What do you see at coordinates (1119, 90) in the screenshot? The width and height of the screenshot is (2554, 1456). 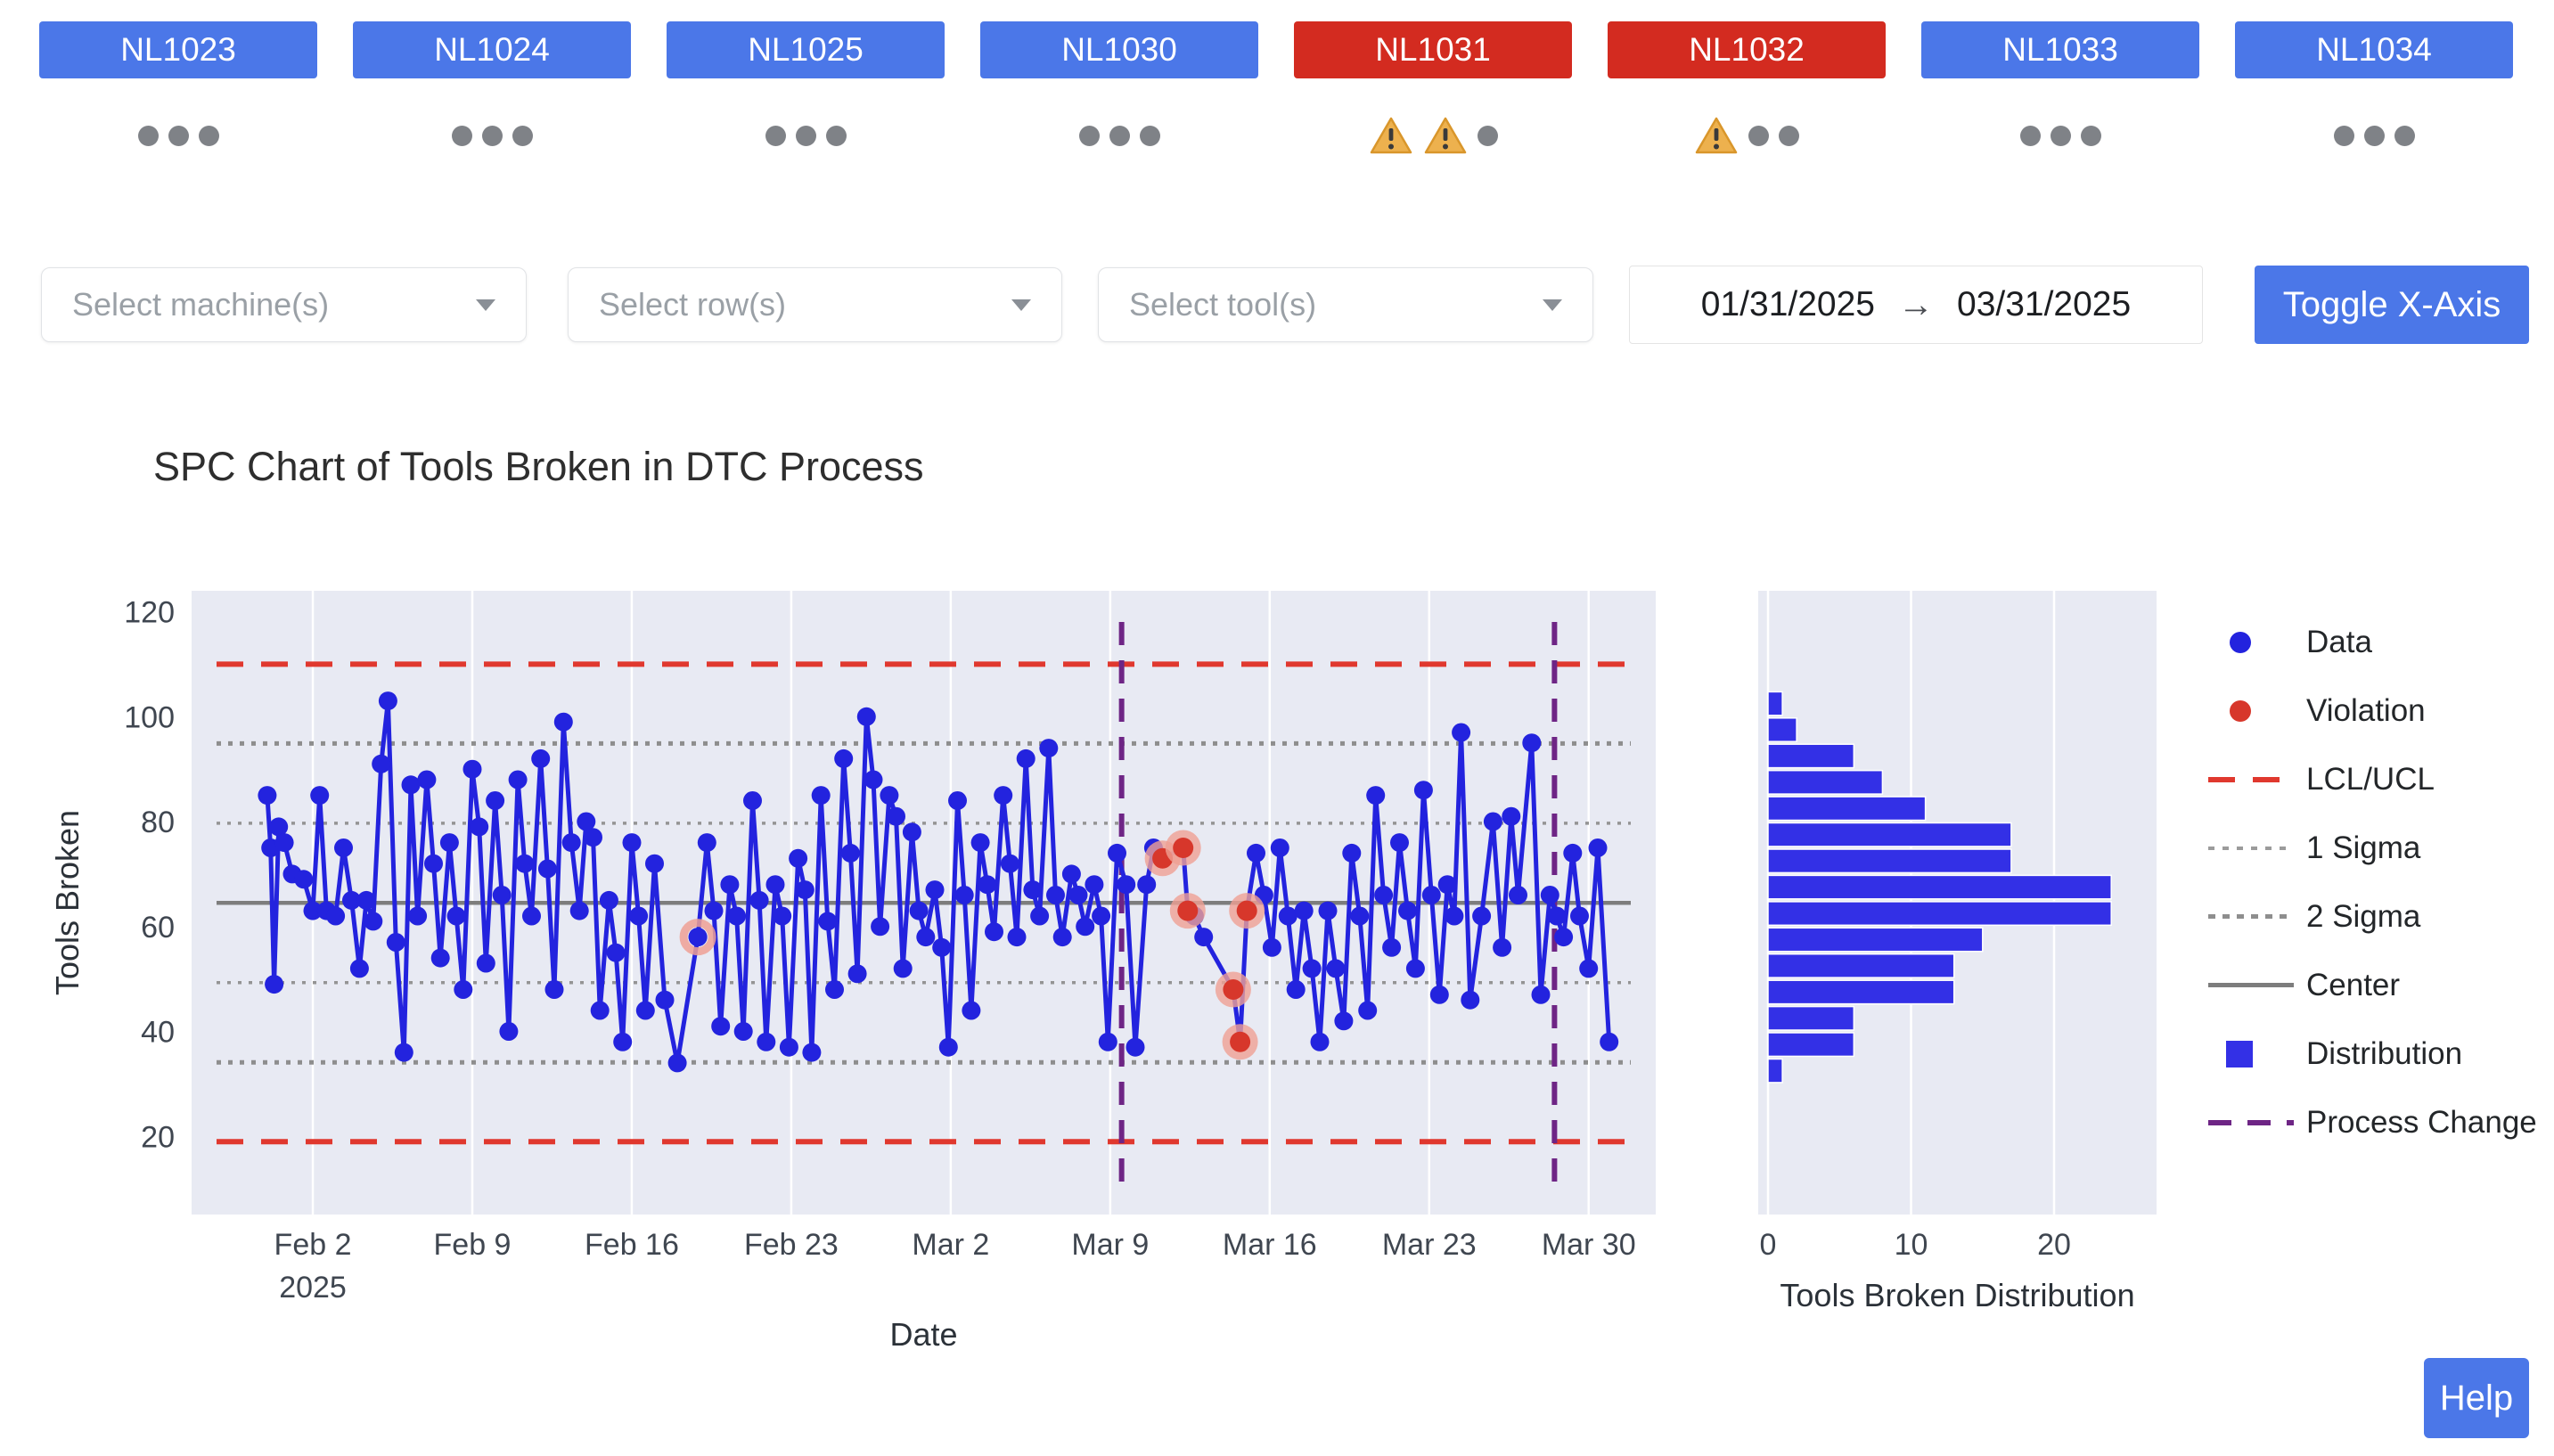 I see `machine-column-nl1030: NL1030` at bounding box center [1119, 90].